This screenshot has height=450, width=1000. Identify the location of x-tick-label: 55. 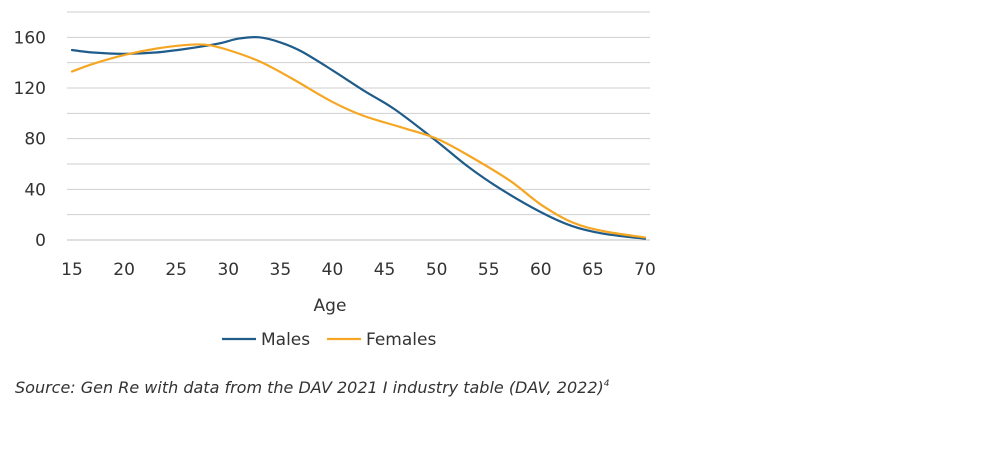
(489, 270).